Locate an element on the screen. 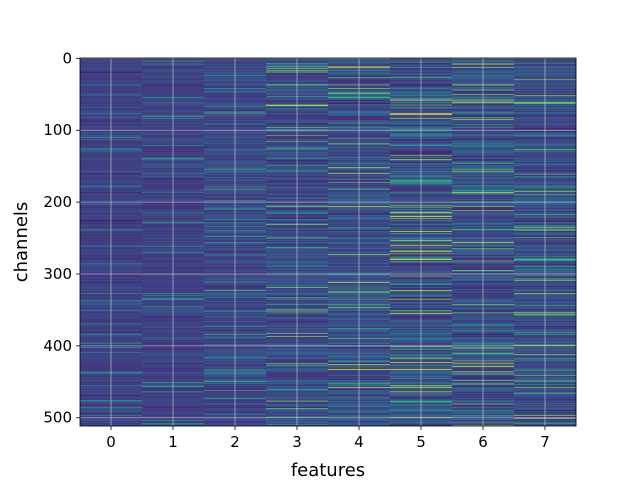 This screenshot has width=640, height=480. x-tick-label: 7 is located at coordinates (545, 442).